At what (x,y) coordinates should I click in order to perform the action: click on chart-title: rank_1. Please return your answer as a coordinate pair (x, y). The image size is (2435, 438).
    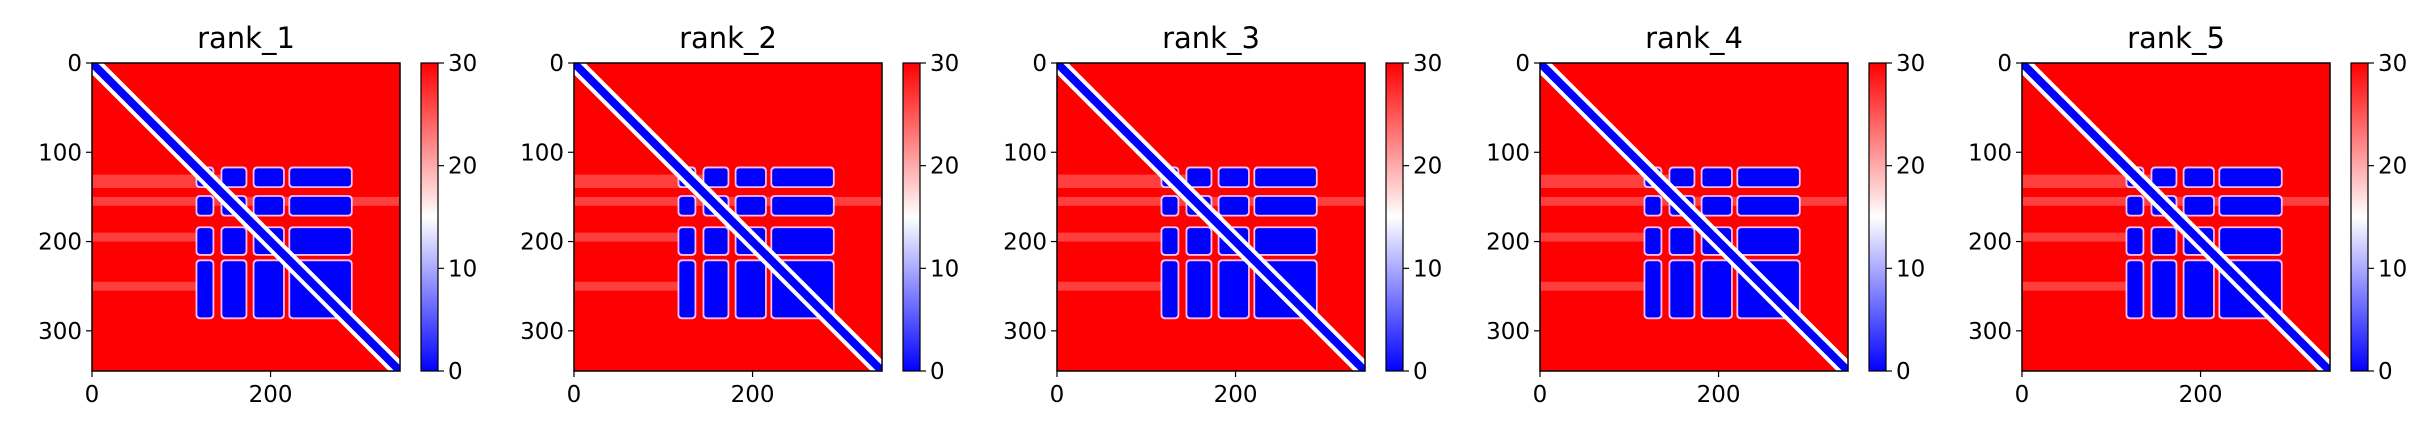
    Looking at the image, I should click on (246, 38).